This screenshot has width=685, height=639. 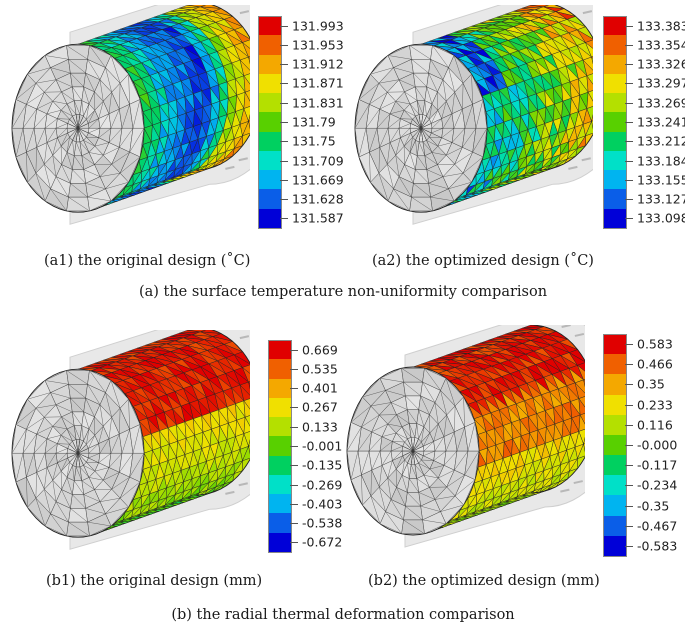 I want to click on legend-tick-label: -0.583, so click(x=657, y=546).